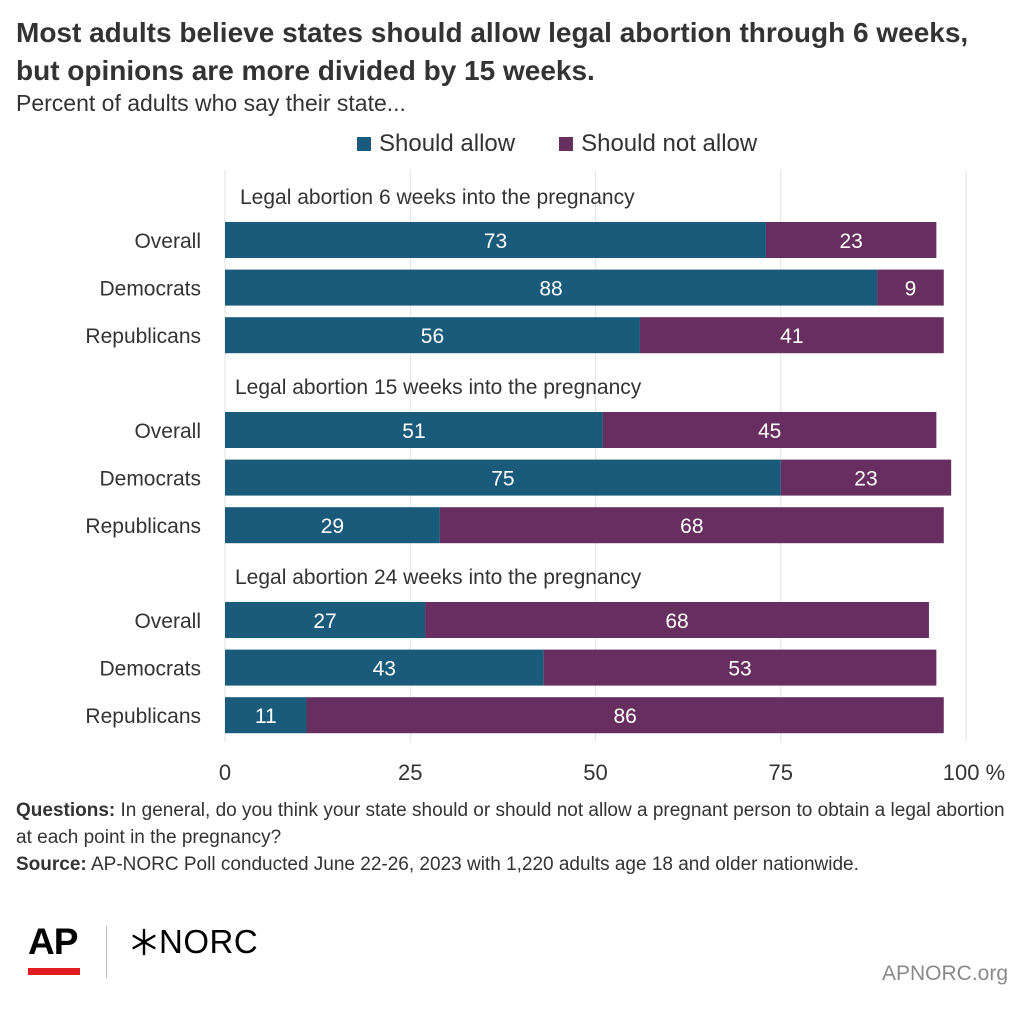  I want to click on x-tick-label-50: 50, so click(595, 772).